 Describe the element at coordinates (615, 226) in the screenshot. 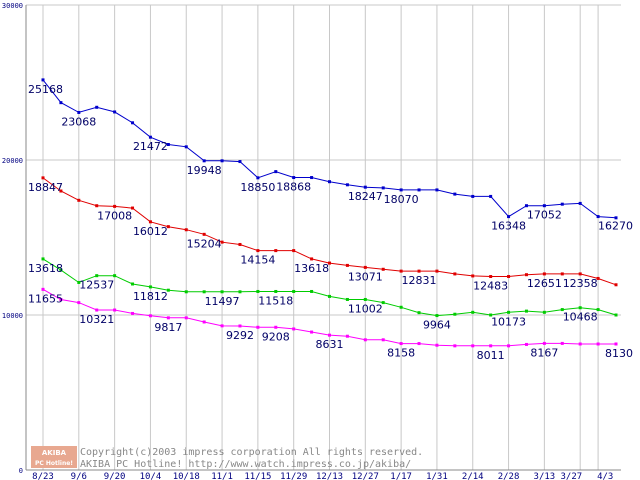

I see `data-label-blue-31: 16270` at that location.